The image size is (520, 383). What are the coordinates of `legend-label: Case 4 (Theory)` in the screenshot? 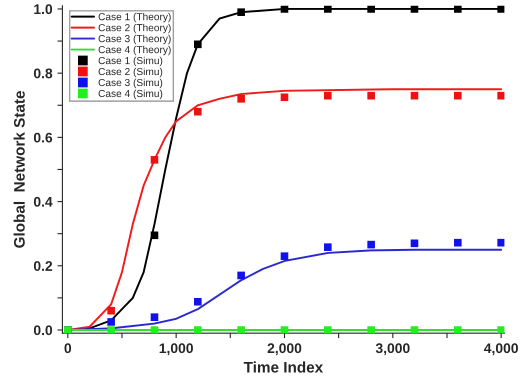 It's located at (134, 51).